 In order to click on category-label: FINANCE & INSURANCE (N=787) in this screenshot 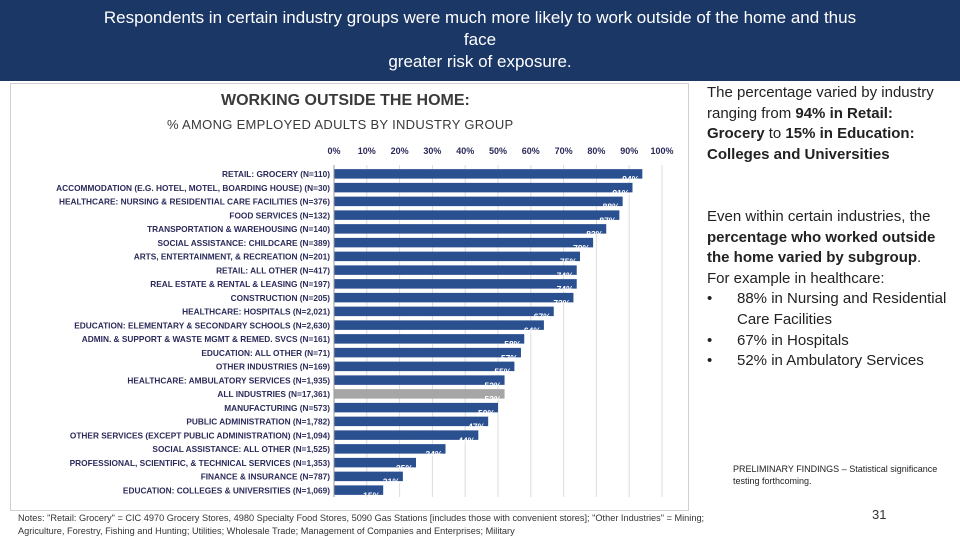, I will do `click(266, 477)`.